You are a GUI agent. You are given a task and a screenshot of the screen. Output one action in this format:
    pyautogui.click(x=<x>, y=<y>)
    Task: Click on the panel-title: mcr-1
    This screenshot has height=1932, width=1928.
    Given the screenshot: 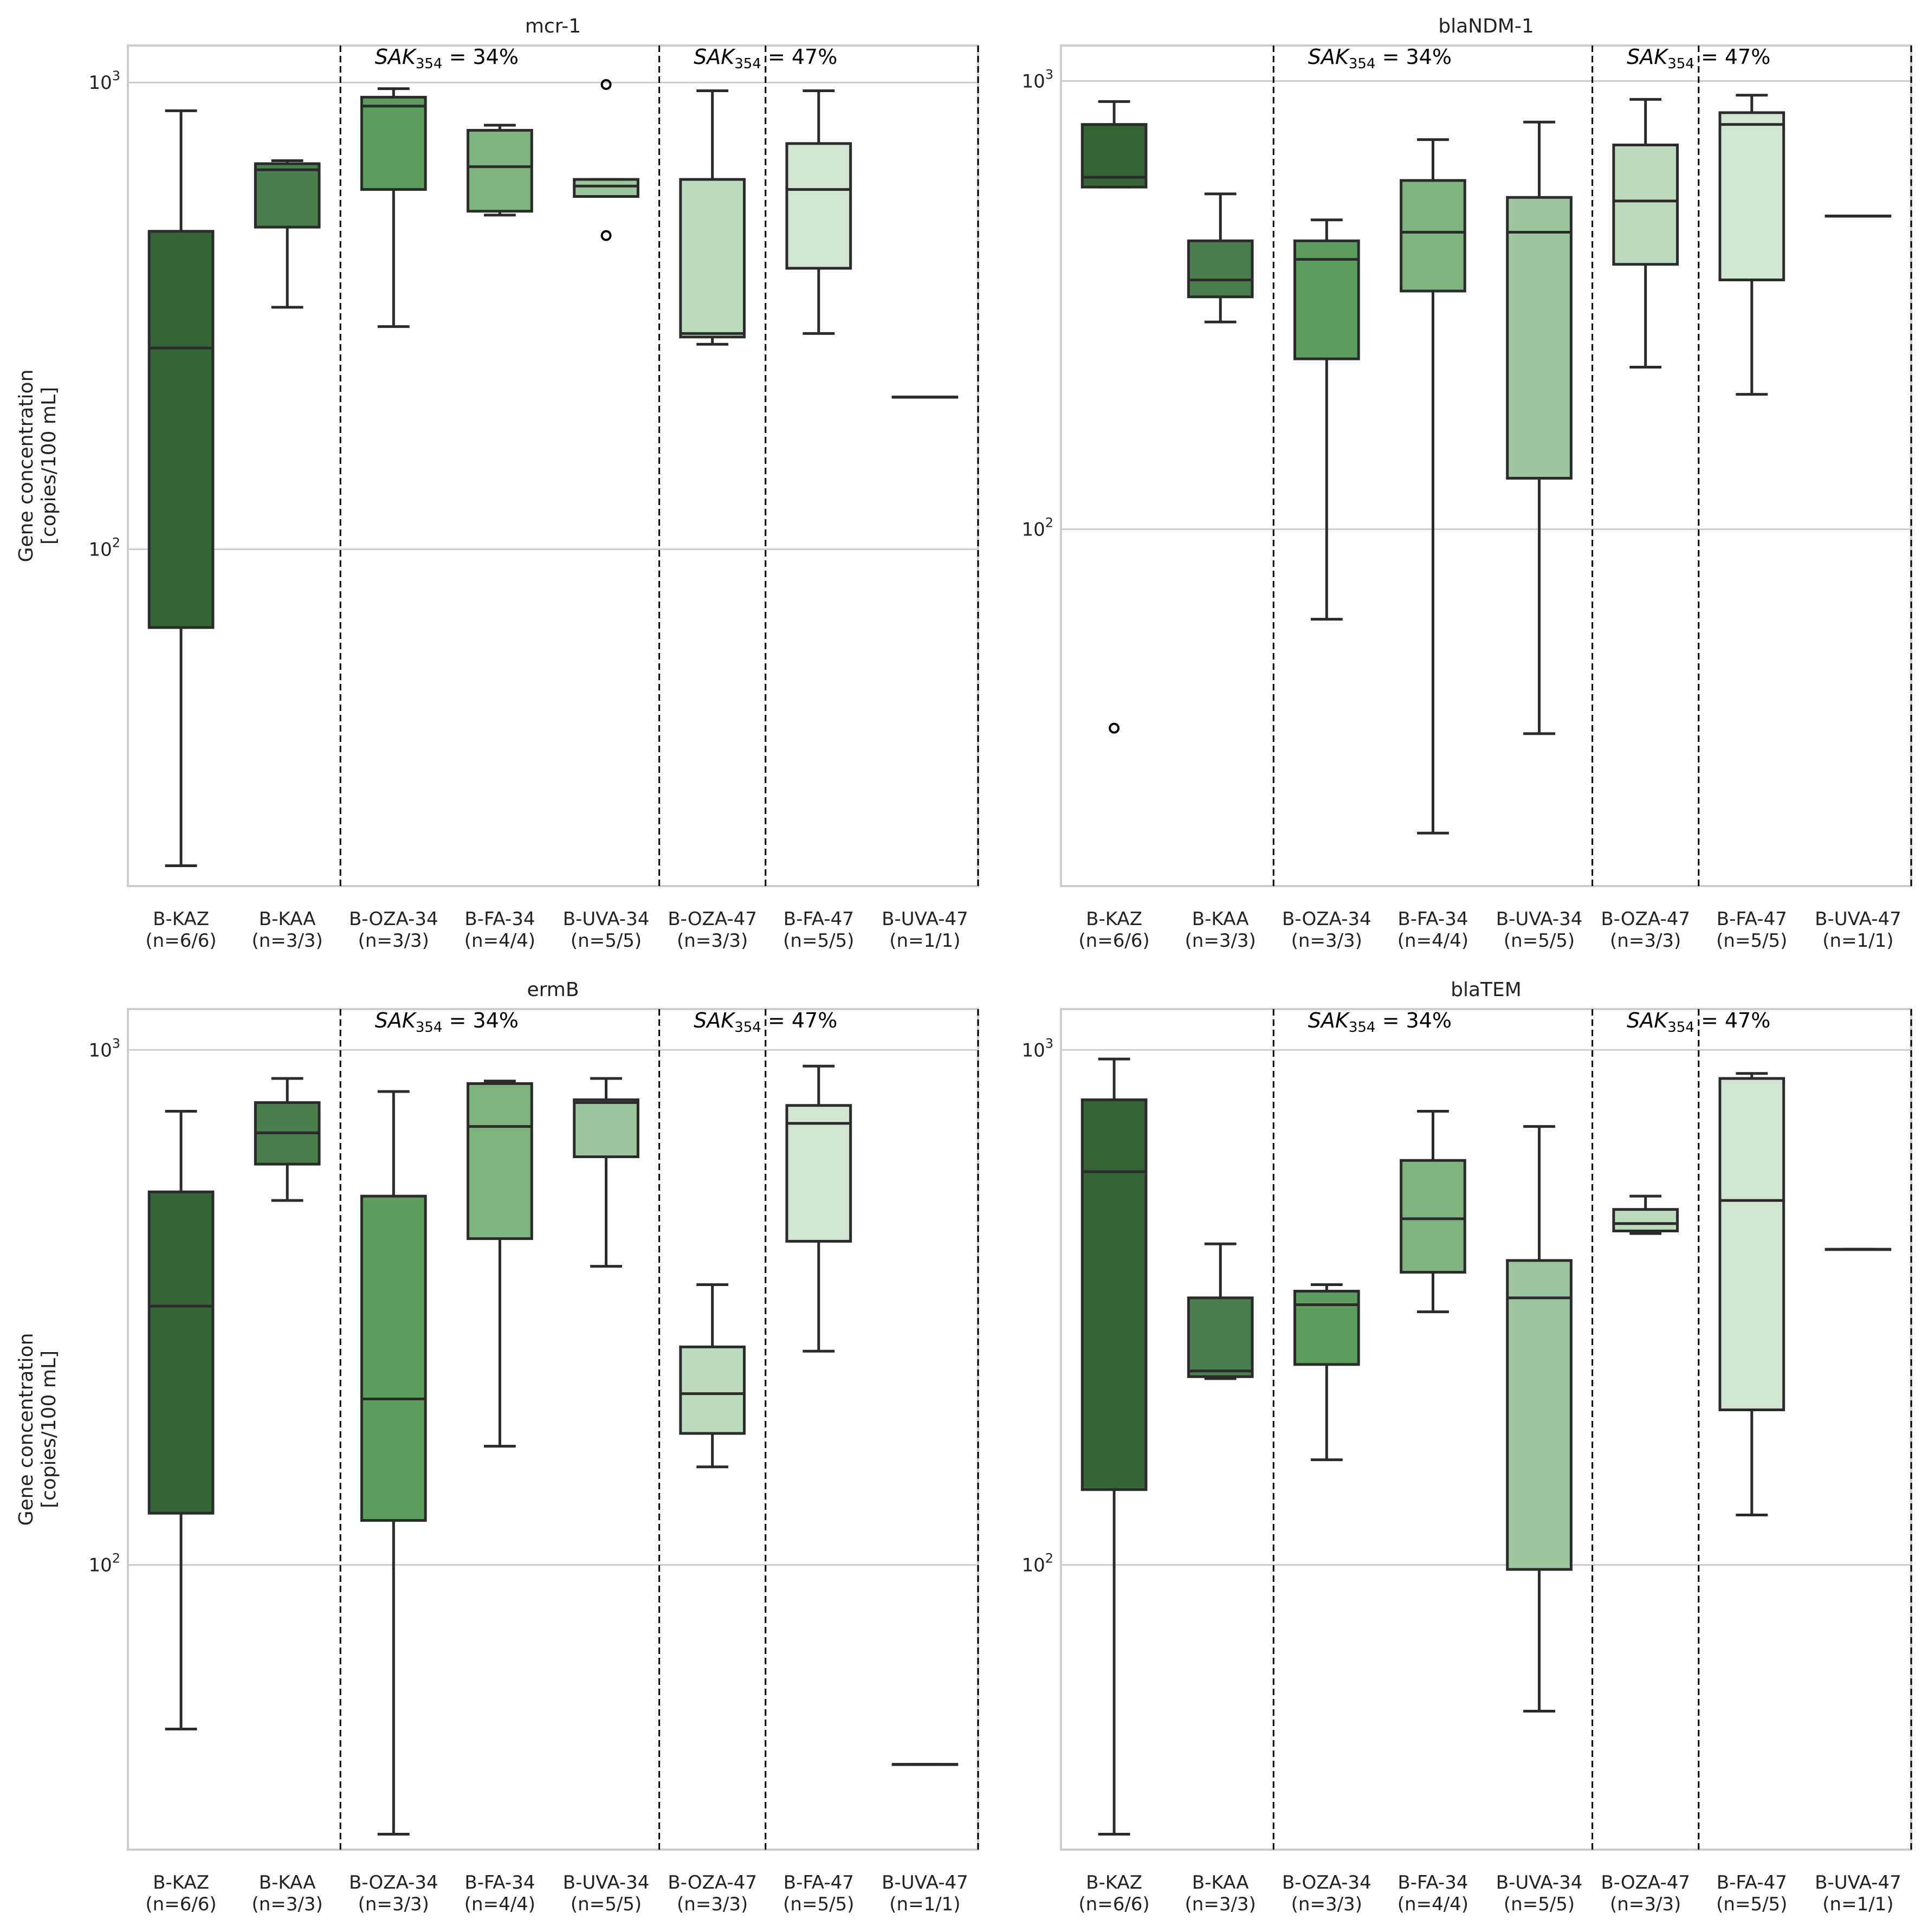 What is the action you would take?
    pyautogui.click(x=553, y=26)
    